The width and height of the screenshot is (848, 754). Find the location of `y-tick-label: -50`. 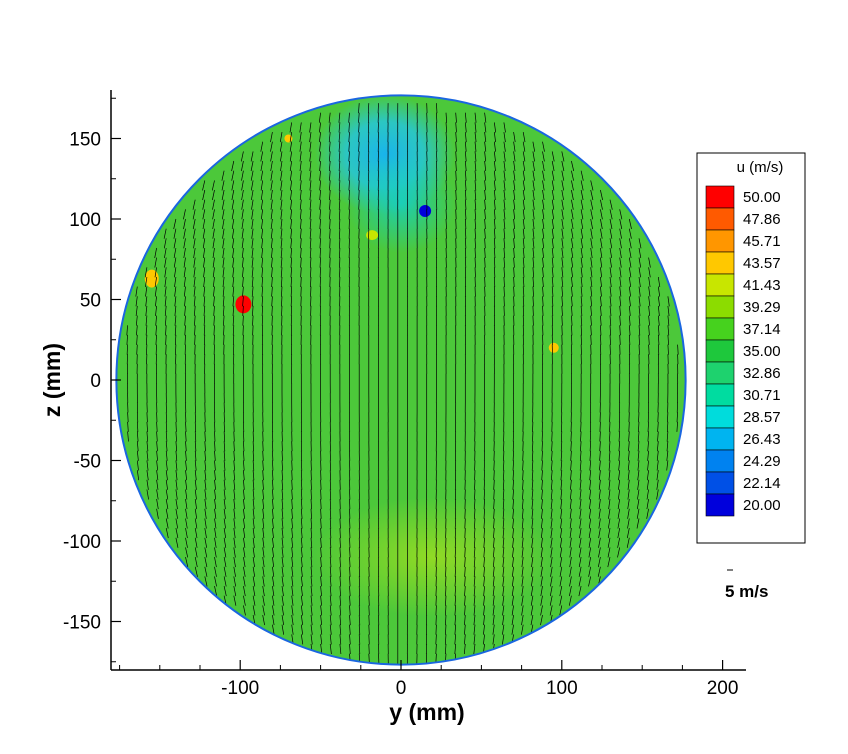

y-tick-label: -50 is located at coordinates (87, 462).